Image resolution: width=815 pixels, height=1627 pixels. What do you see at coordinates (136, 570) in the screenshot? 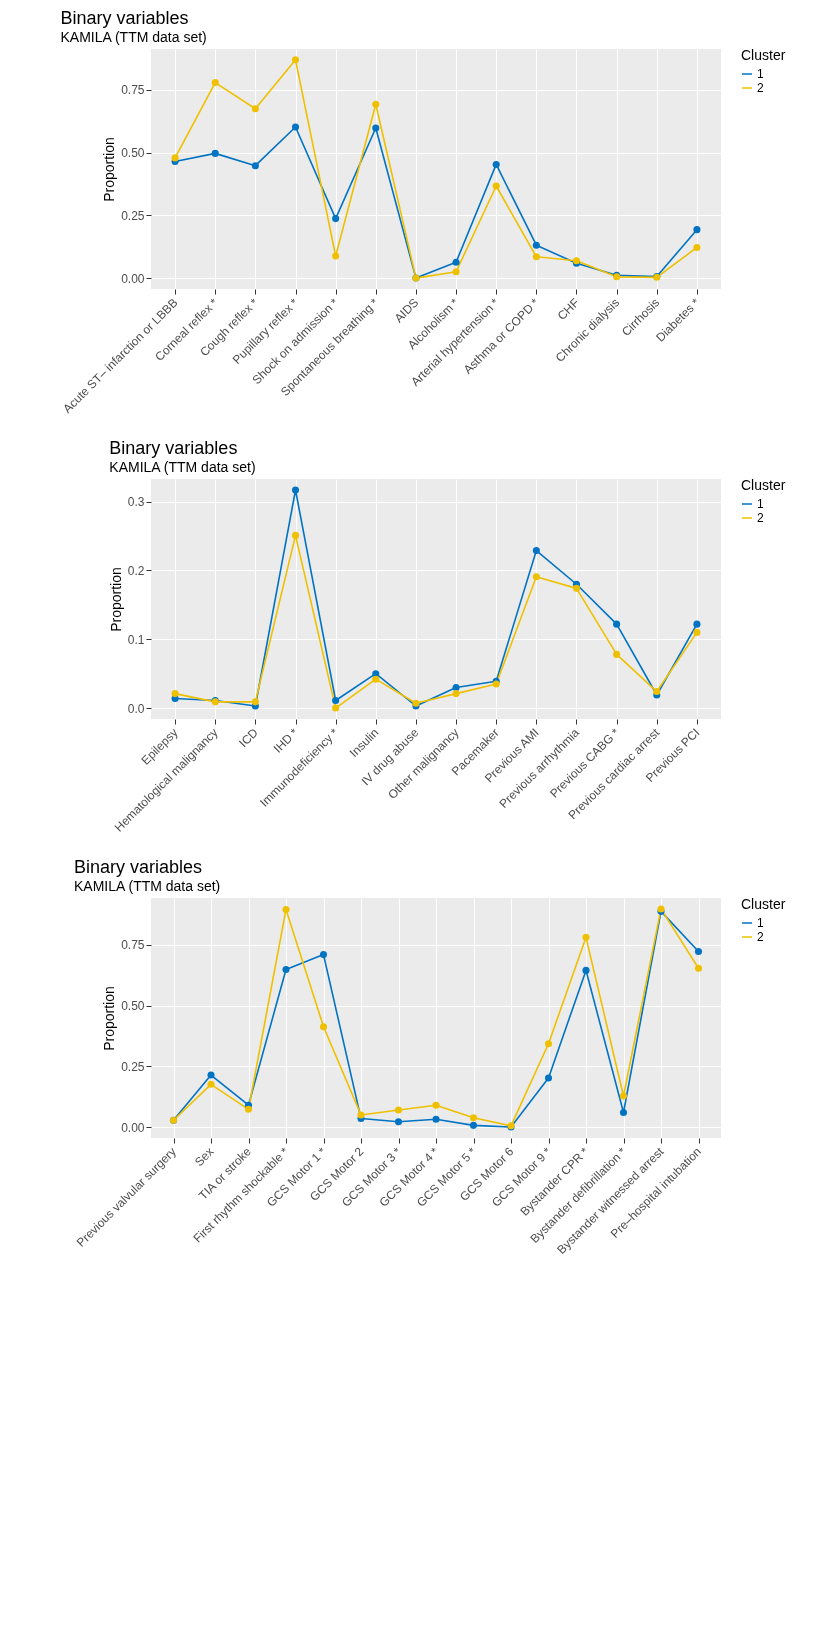
I see `y-tick-label: 0.2` at bounding box center [136, 570].